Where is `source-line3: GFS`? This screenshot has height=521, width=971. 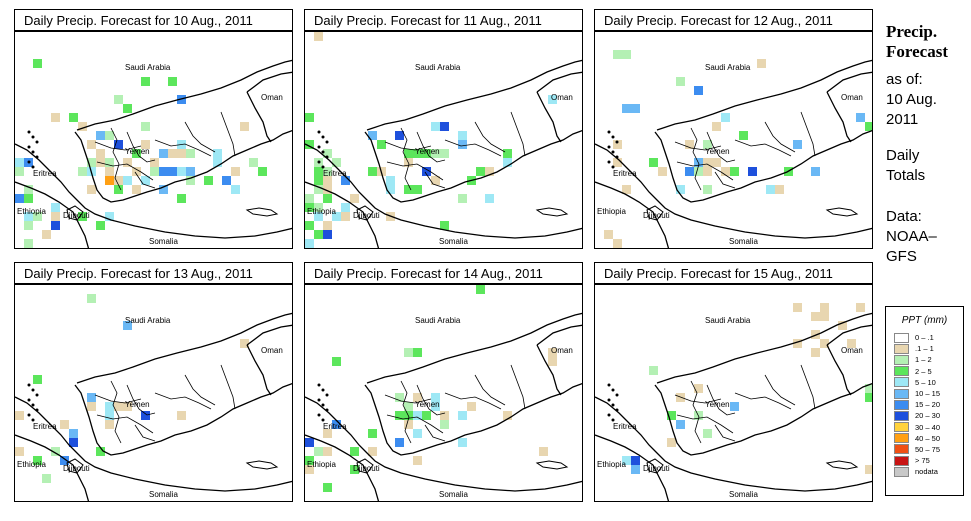
source-line3: GFS is located at coordinates (901, 256).